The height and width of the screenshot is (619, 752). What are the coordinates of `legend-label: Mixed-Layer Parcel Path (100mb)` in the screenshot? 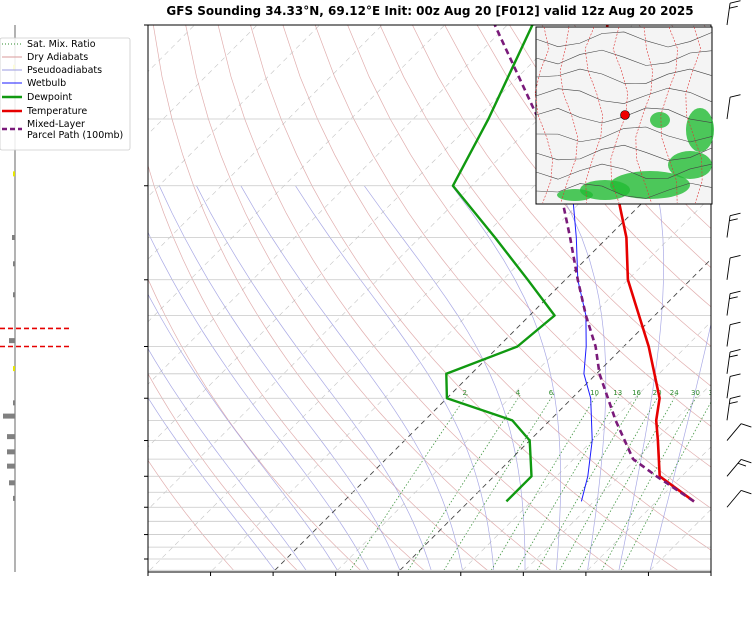 It's located at (75, 130).